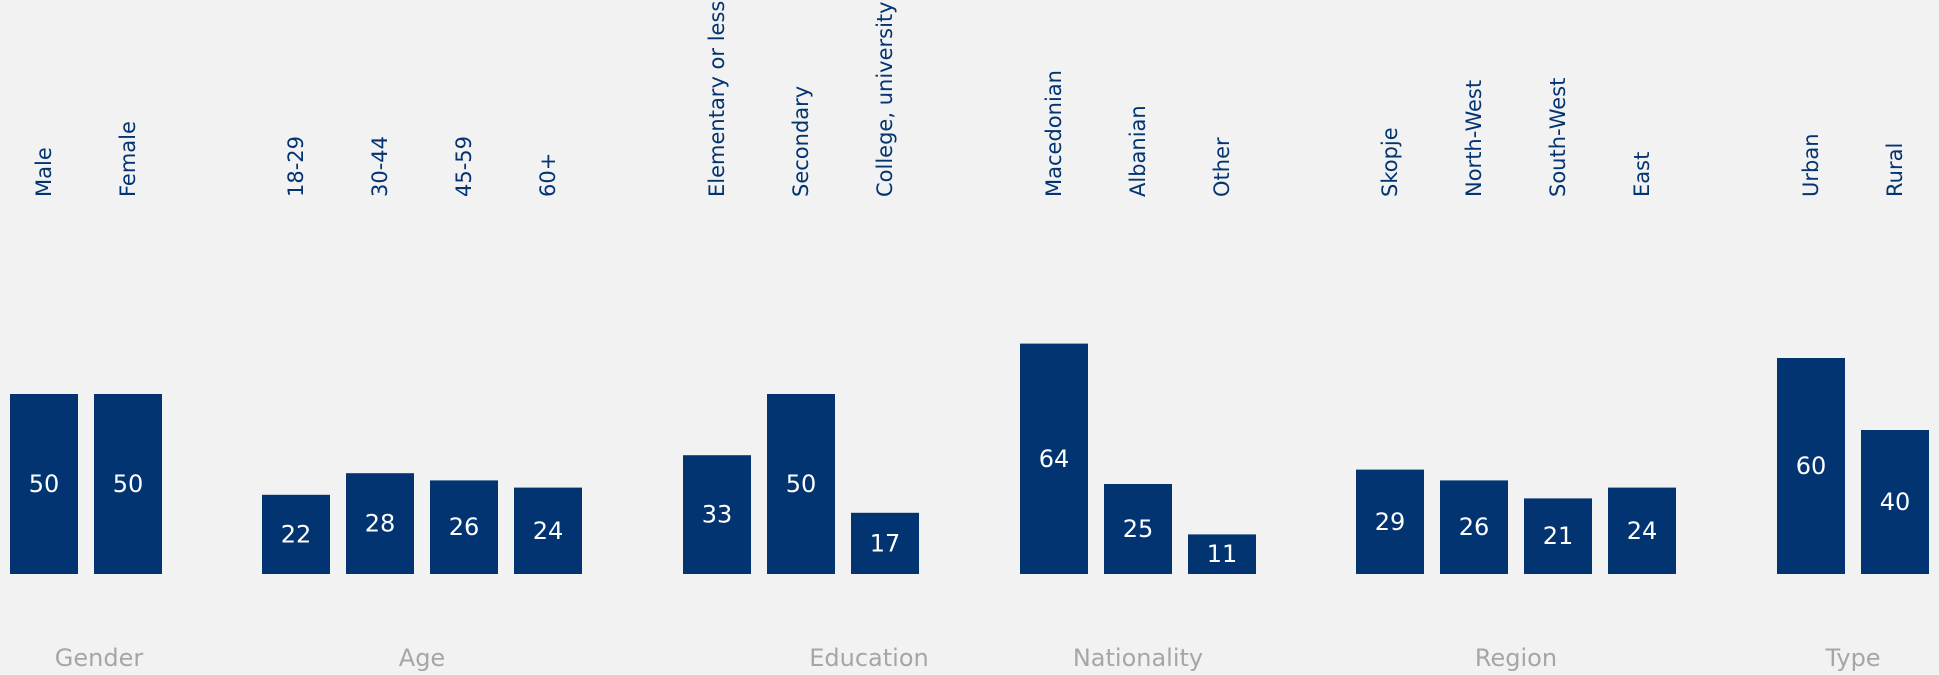 The height and width of the screenshot is (675, 1939). I want to click on category-label-education-secondary: Secondary, so click(801, 141).